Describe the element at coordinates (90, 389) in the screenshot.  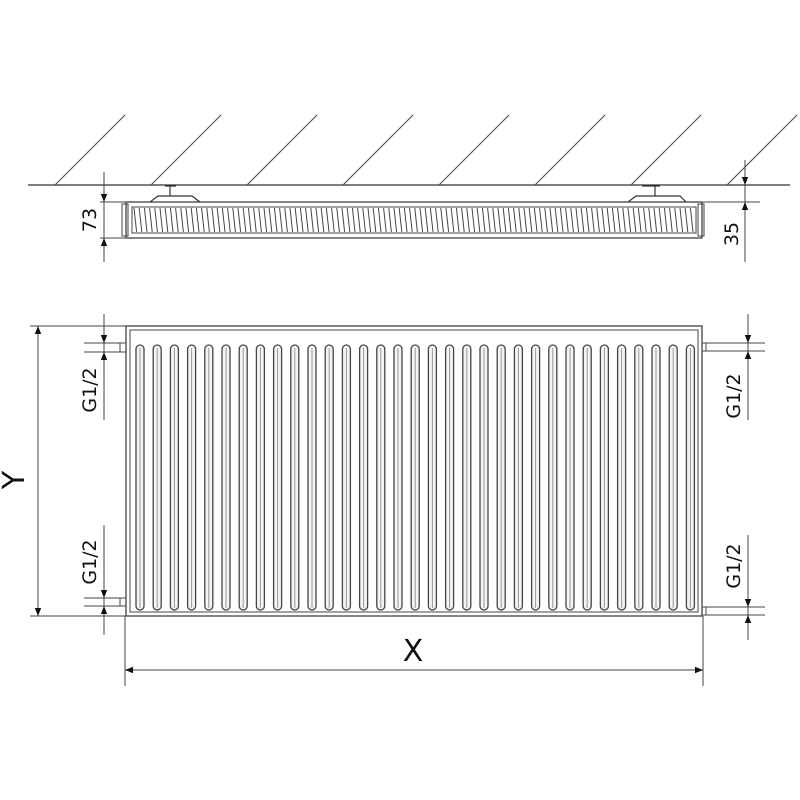
I see `dim-label-g12-top-left: G1/2` at that location.